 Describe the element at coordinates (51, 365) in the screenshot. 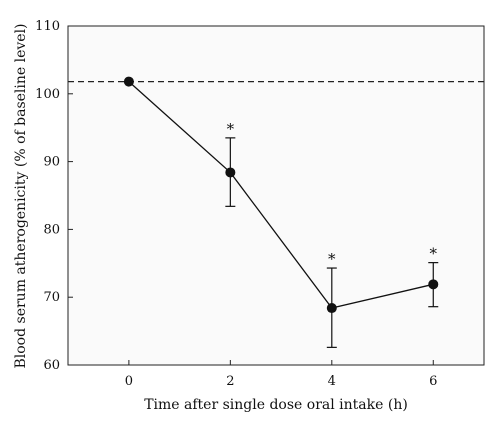

I see `y-tick-label: 60` at that location.